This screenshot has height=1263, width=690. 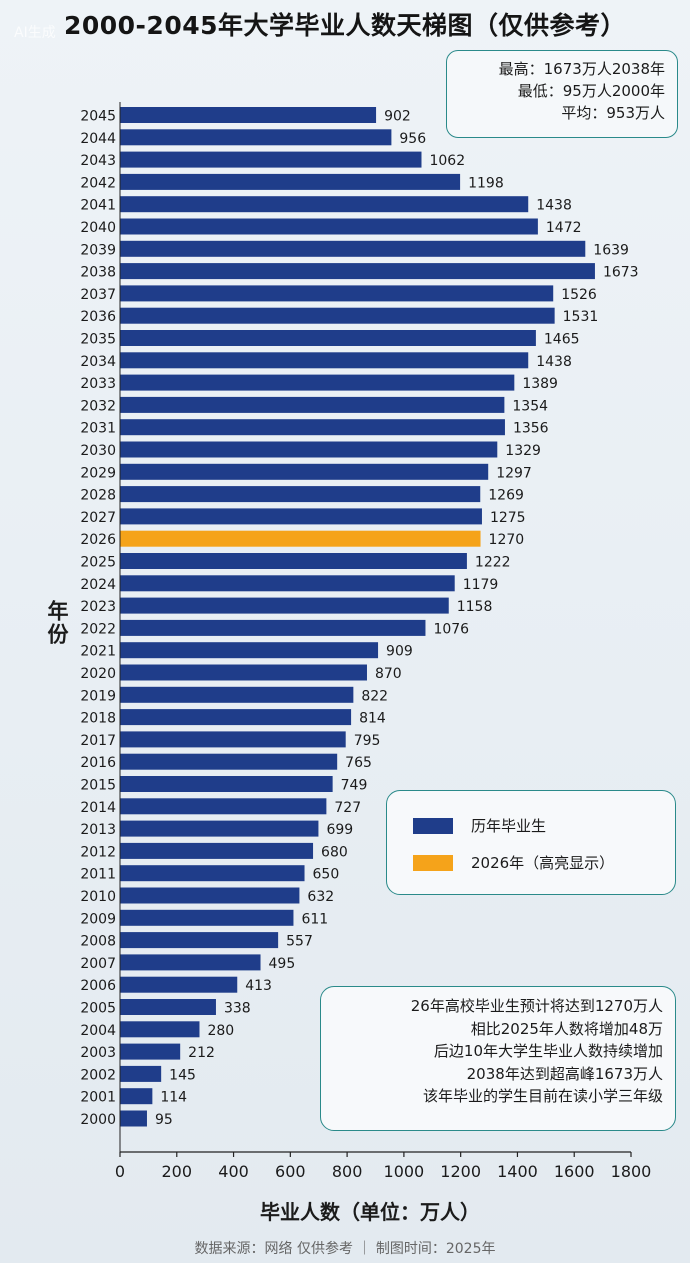 What do you see at coordinates (345, 25) in the screenshot?
I see `chart-title: 2000-2045年大学毕业人数天梯图（仅供参考）` at bounding box center [345, 25].